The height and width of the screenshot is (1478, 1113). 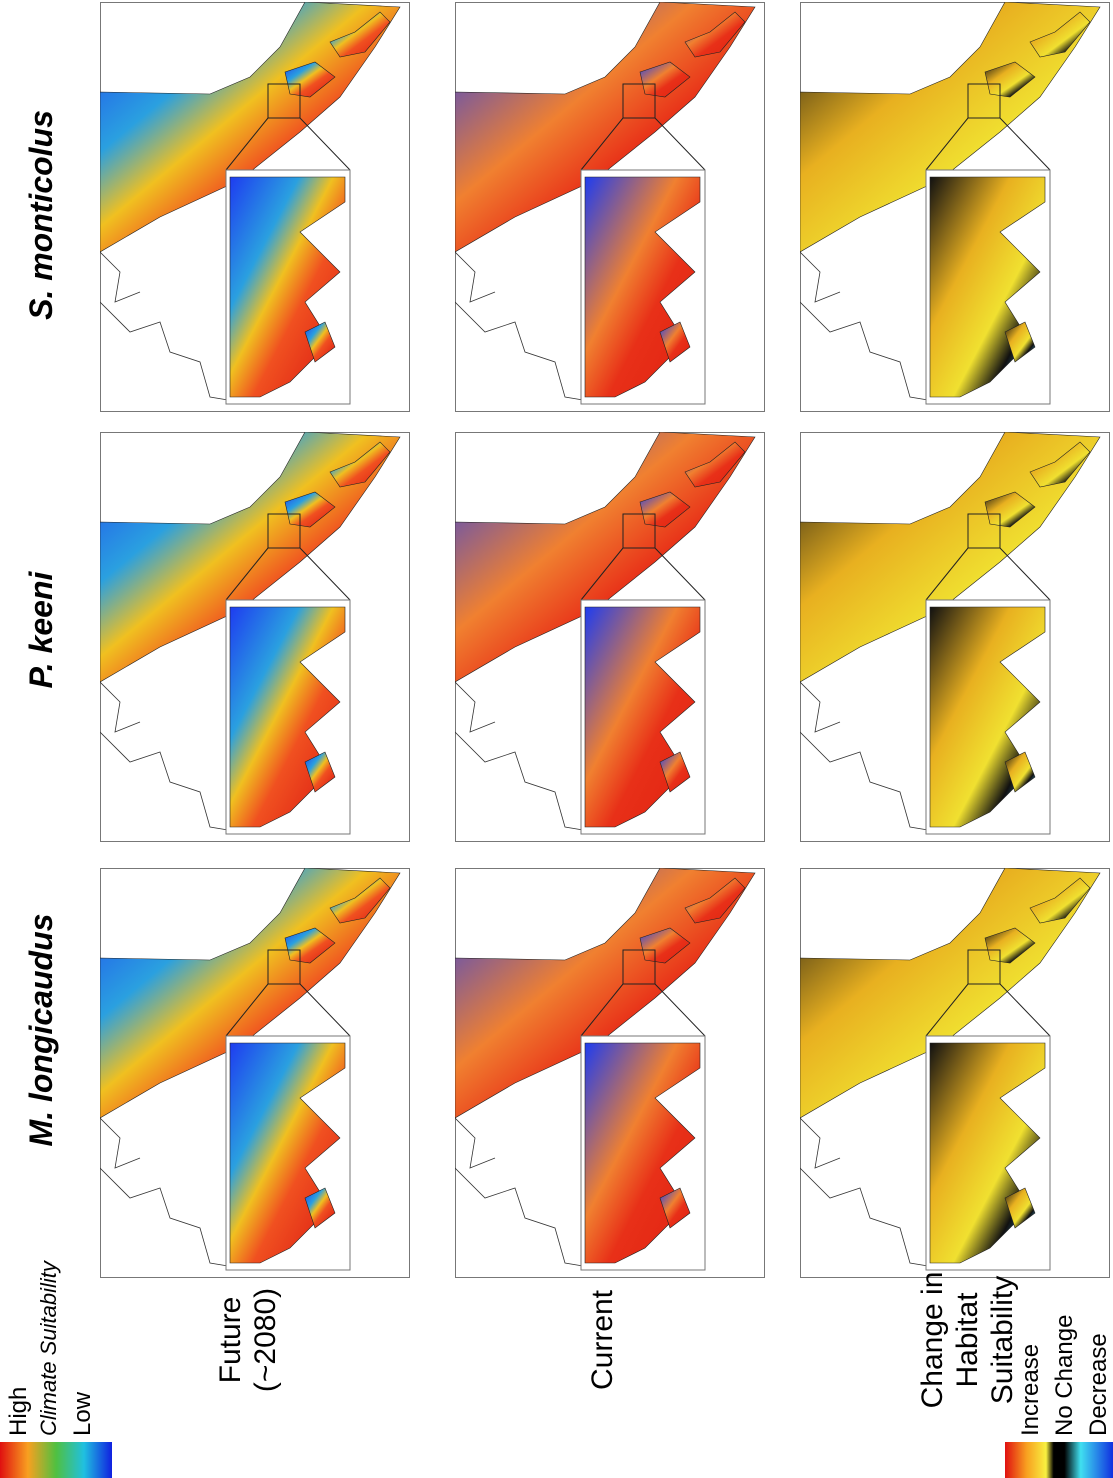 I want to click on row-label: Future, so click(x=230, y=1340).